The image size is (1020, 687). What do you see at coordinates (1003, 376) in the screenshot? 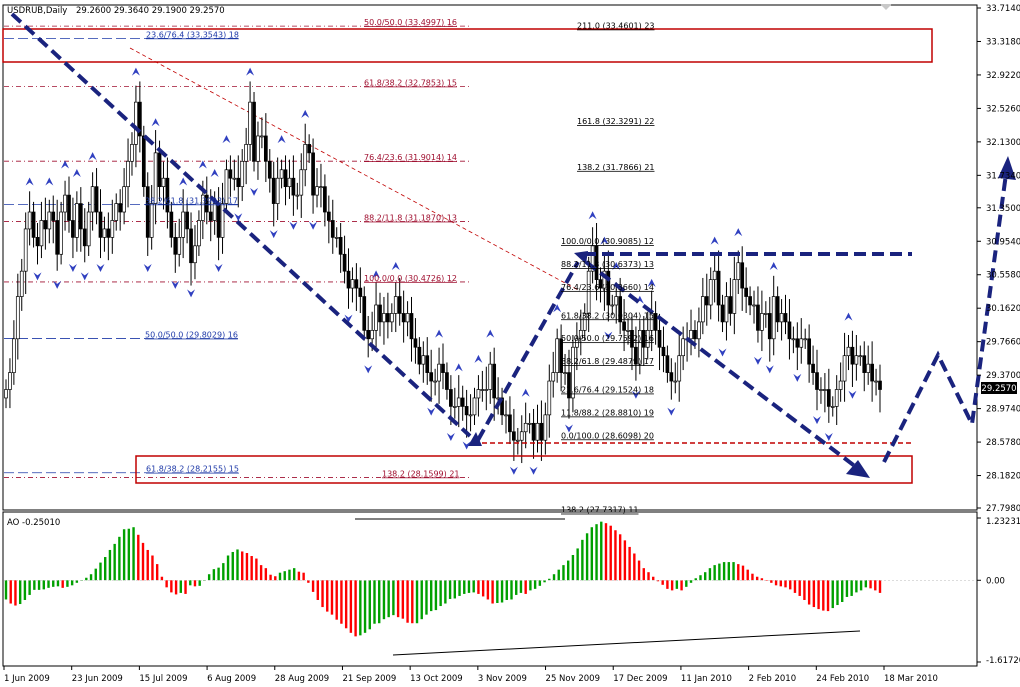
I see `price-tick-label: 29.3700` at bounding box center [1003, 376].